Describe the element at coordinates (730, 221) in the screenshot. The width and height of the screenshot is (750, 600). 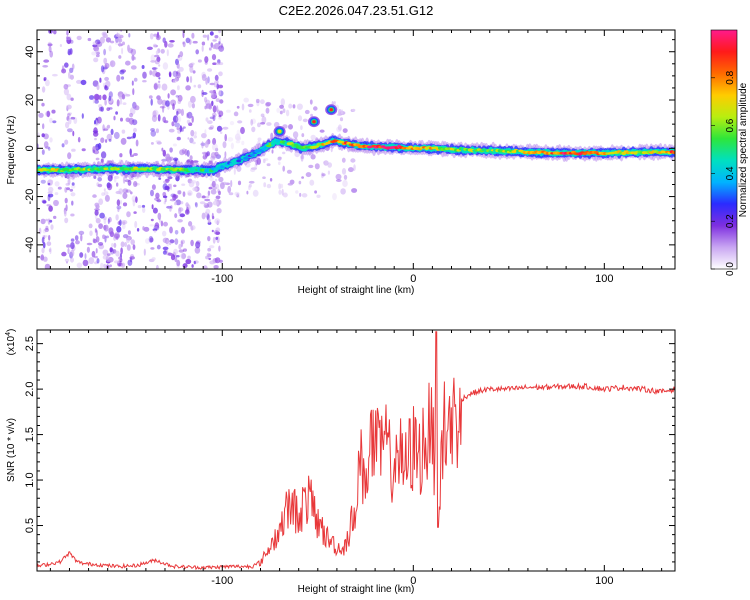
I see `colorbar-tick-label: 0.2` at that location.